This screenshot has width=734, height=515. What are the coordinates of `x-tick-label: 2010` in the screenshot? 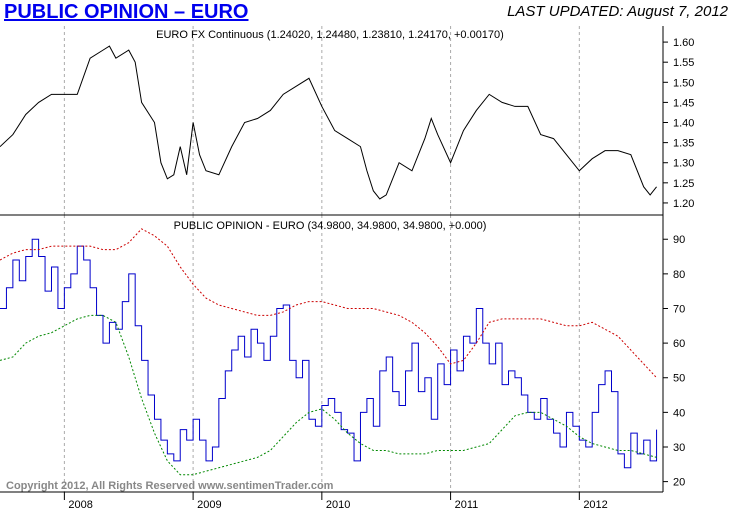 It's located at (338, 505).